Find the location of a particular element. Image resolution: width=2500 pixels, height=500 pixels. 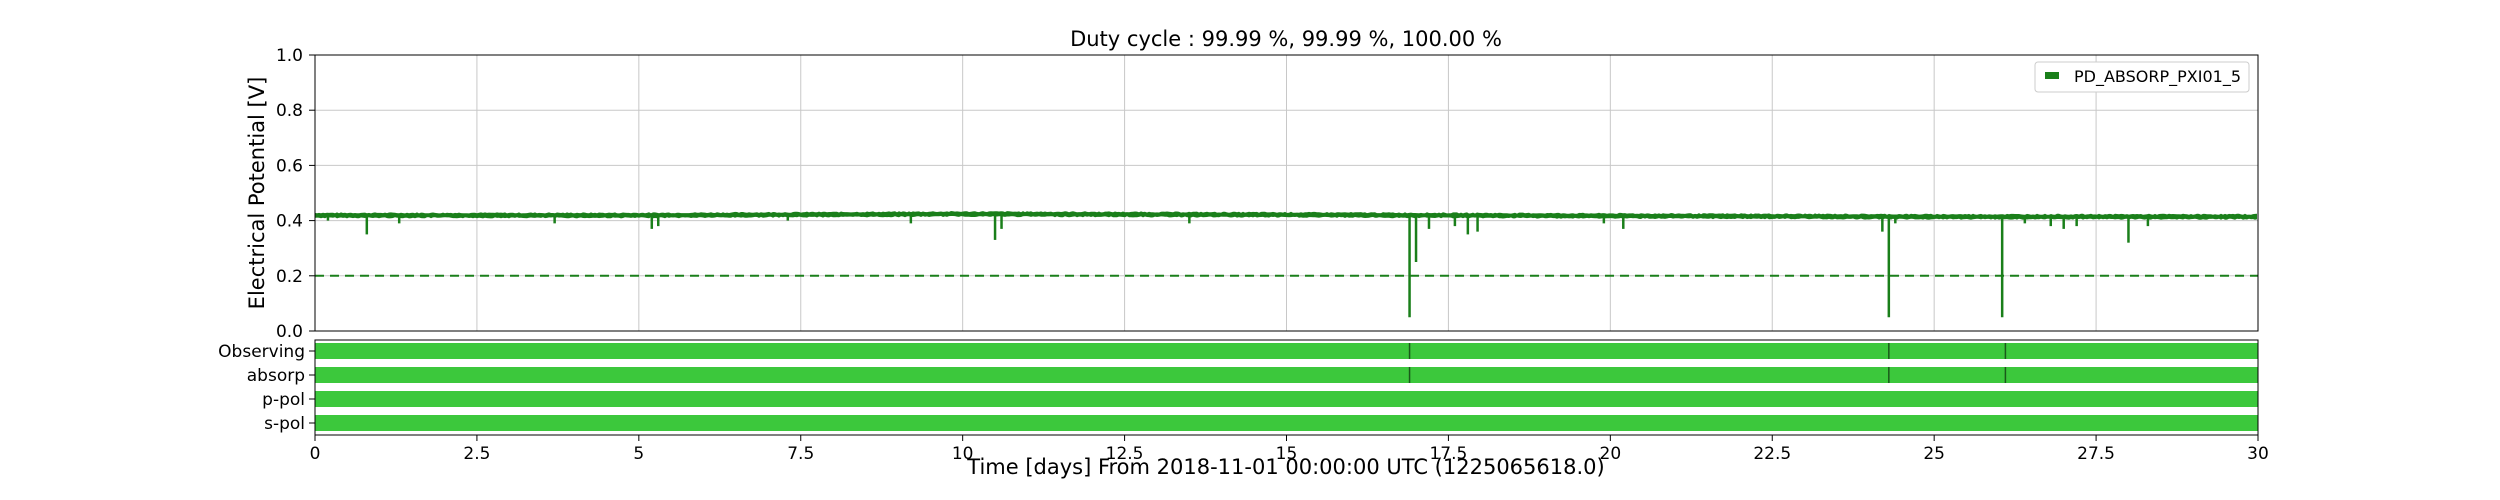

legend: PD_ABSORP_PXI01_5 is located at coordinates (2142, 77).